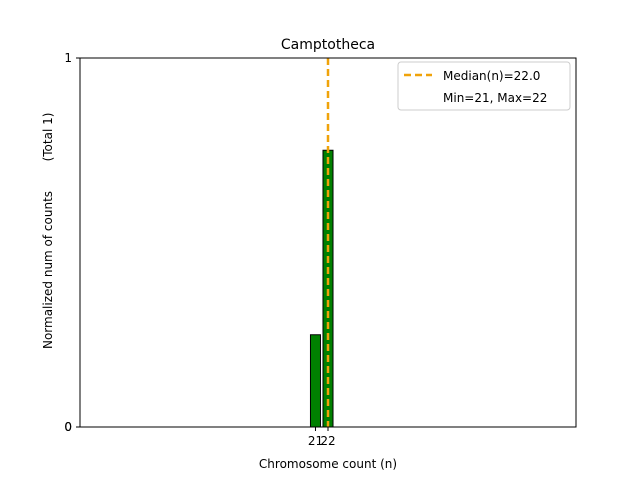 This screenshot has width=640, height=480. What do you see at coordinates (68, 58) in the screenshot?
I see `y-tick-label-2: 1` at bounding box center [68, 58].